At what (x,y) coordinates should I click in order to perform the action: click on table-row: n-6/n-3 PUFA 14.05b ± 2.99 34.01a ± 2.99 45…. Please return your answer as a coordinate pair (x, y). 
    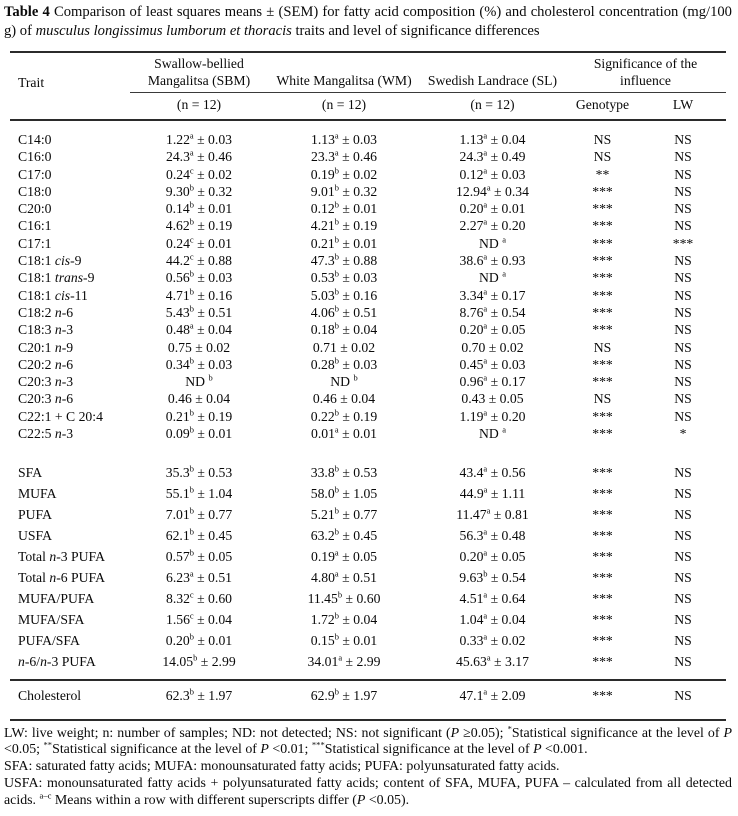
    Looking at the image, I should click on (368, 665).